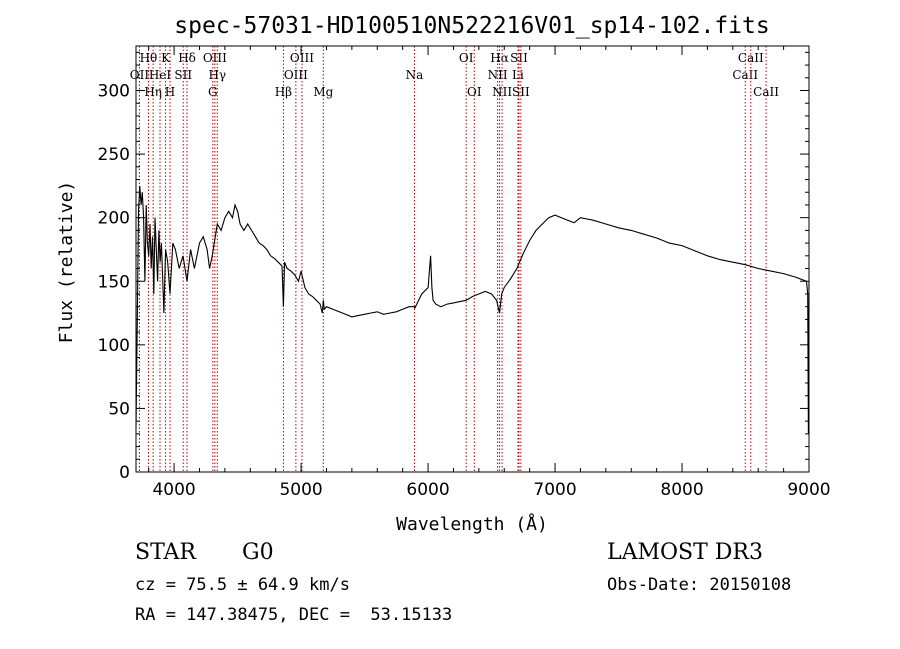  I want to click on subclass-label: G0, so click(258, 552).